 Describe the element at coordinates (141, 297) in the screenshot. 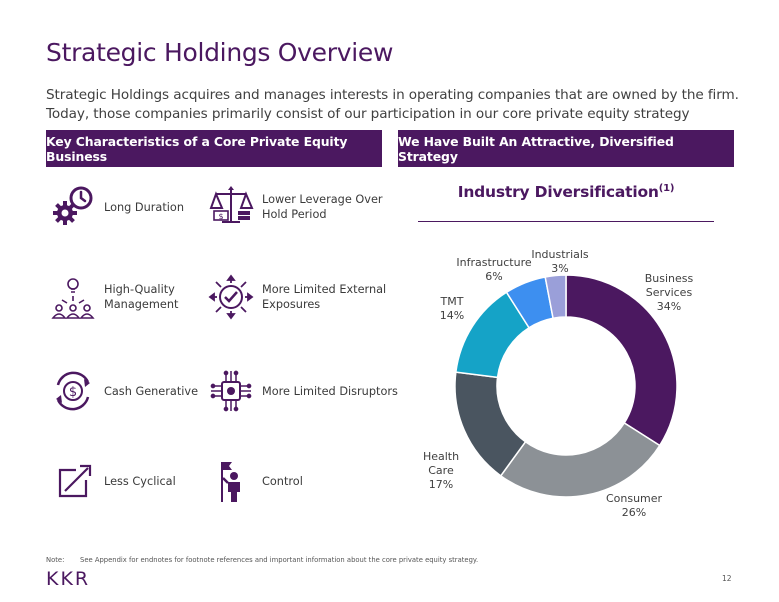

I see `feature-label: High-Quality Management` at that location.